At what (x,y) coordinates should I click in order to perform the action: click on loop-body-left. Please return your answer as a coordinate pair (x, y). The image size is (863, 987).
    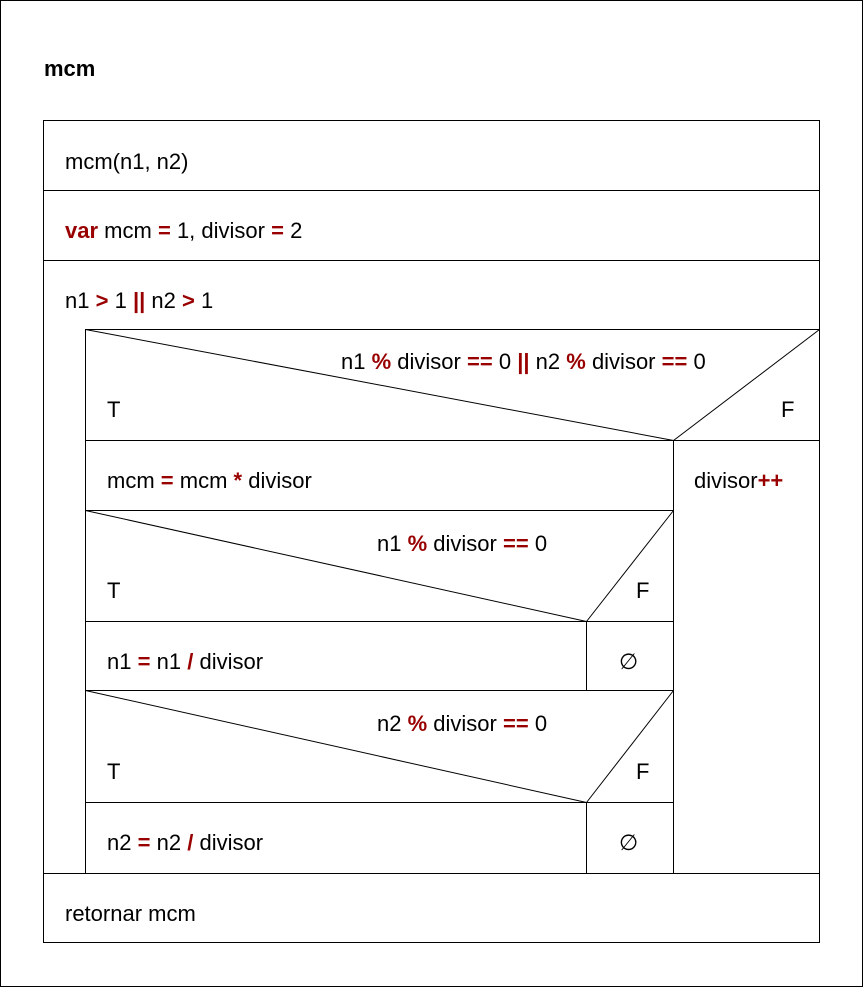
    Looking at the image, I should click on (85, 601).